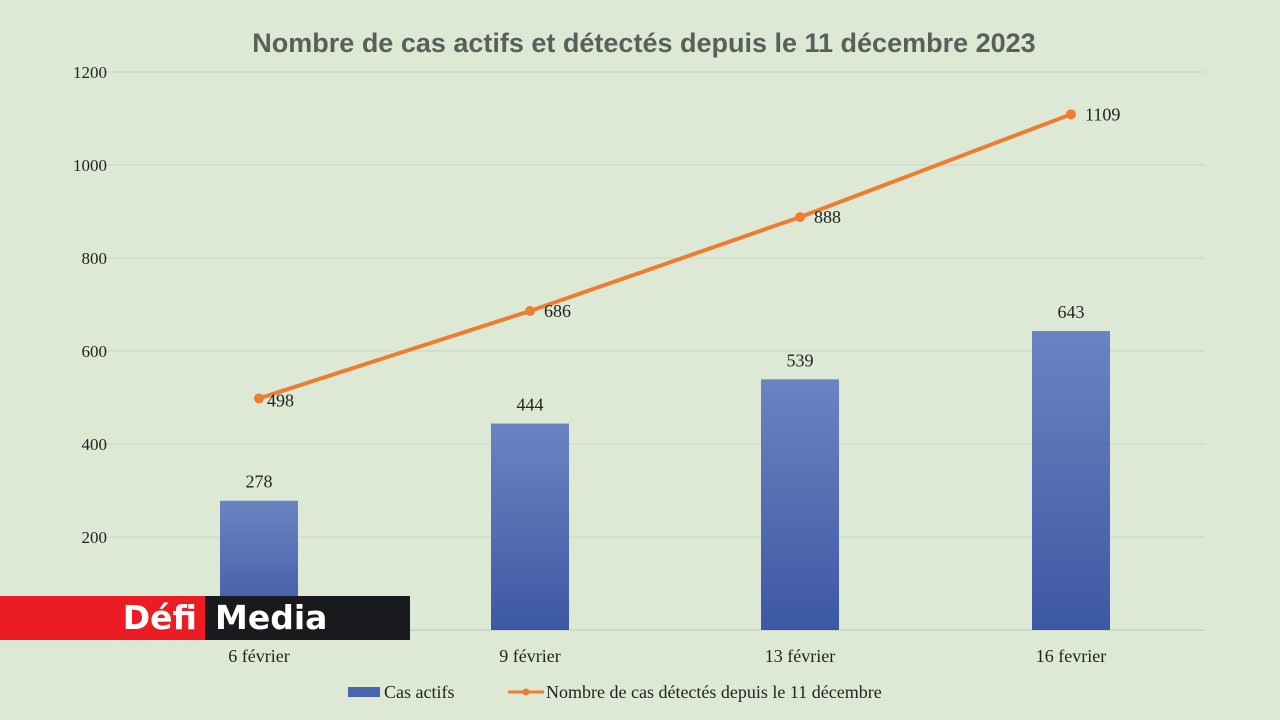 This screenshot has height=720, width=1280. Describe the element at coordinates (364, 692) in the screenshot. I see `legend-swatch-bars` at that location.